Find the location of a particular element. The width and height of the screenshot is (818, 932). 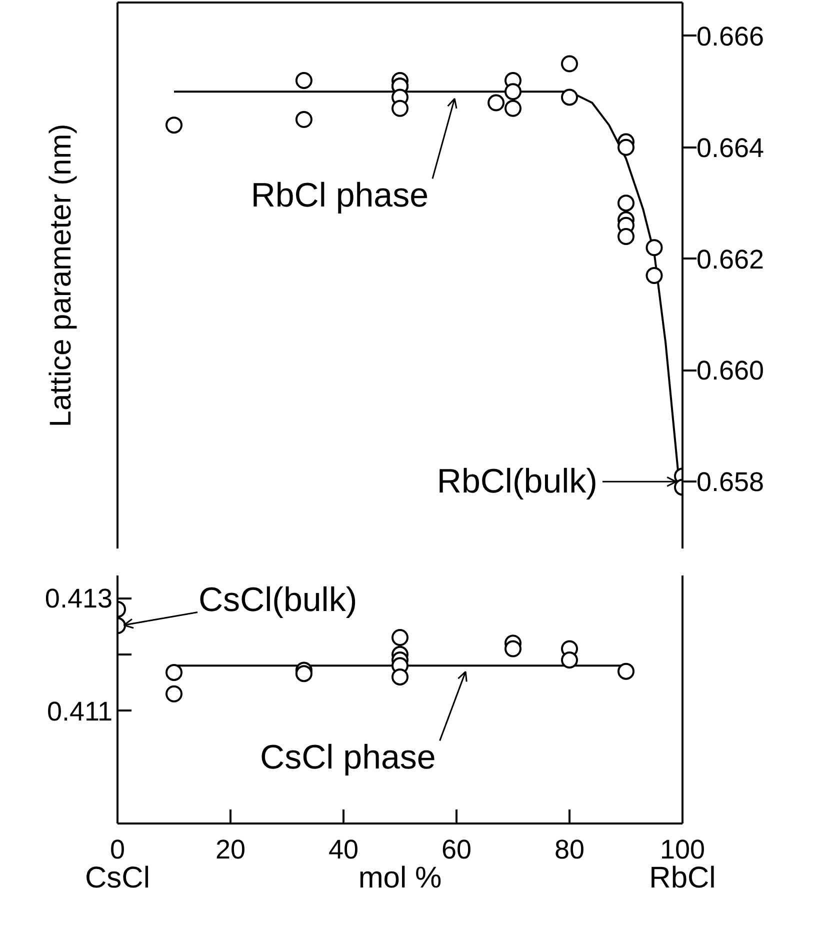

x-tick-label: 60 is located at coordinates (456, 849).